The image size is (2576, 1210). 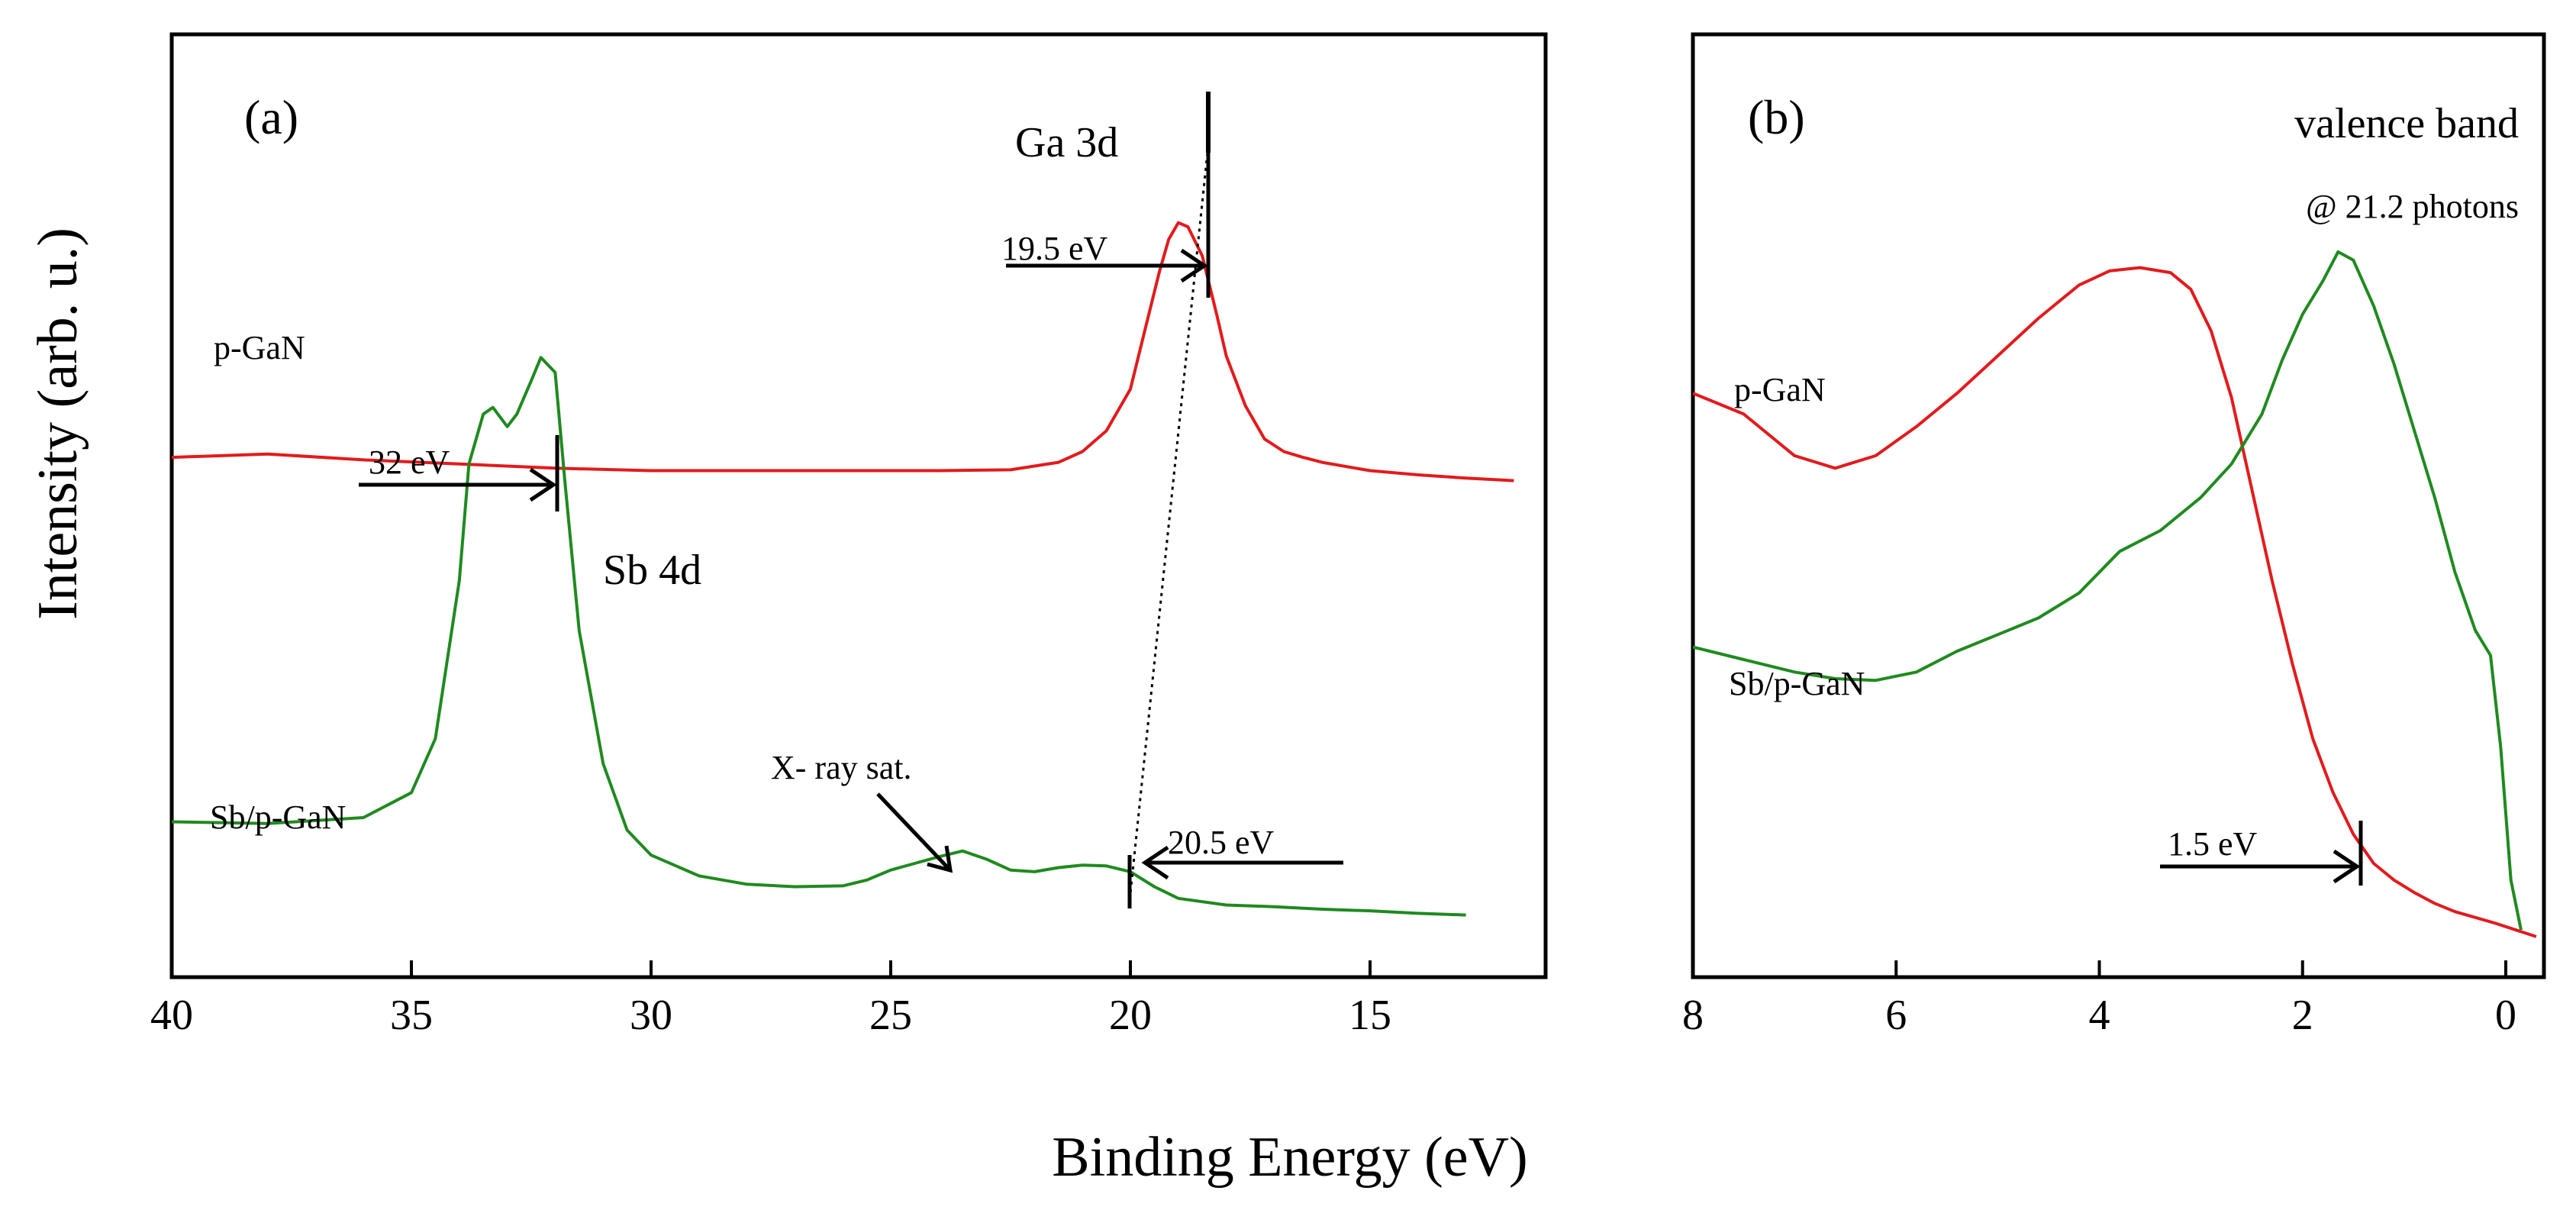 What do you see at coordinates (543, 484) in the screenshot?
I see `sb4d-shift-arrowhead` at bounding box center [543, 484].